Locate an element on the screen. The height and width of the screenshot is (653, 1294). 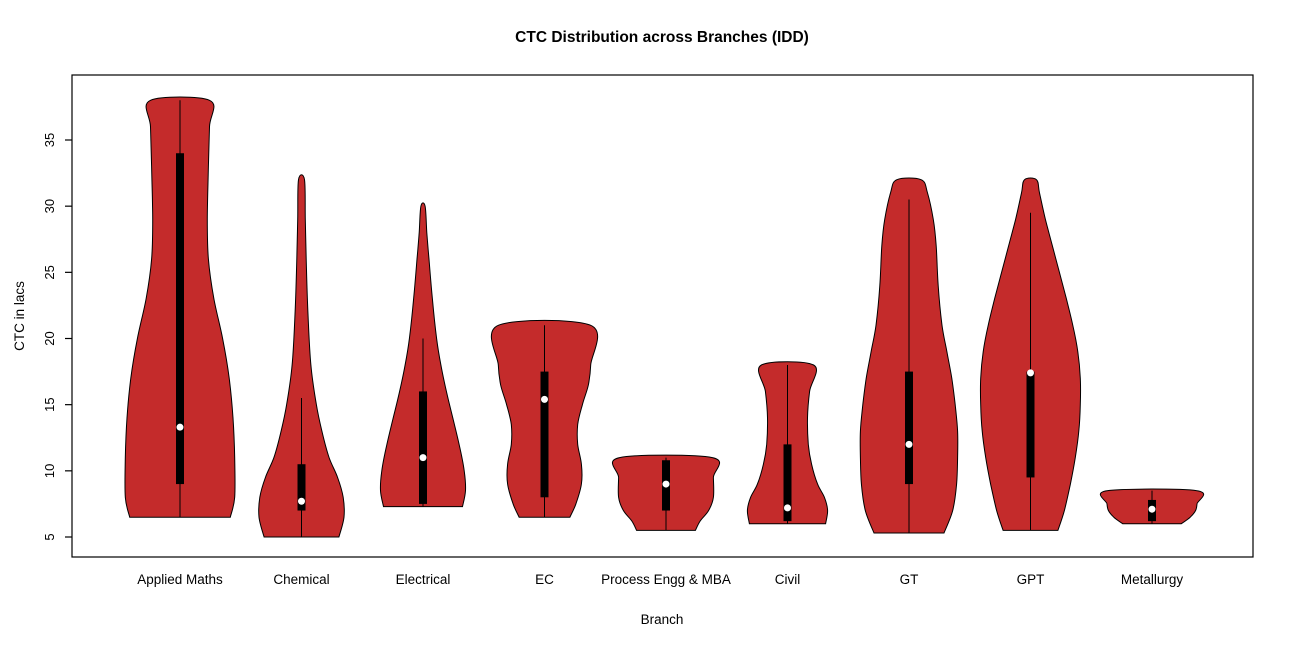
y-axis-label: CTC in lacs is located at coordinates (19, 316).